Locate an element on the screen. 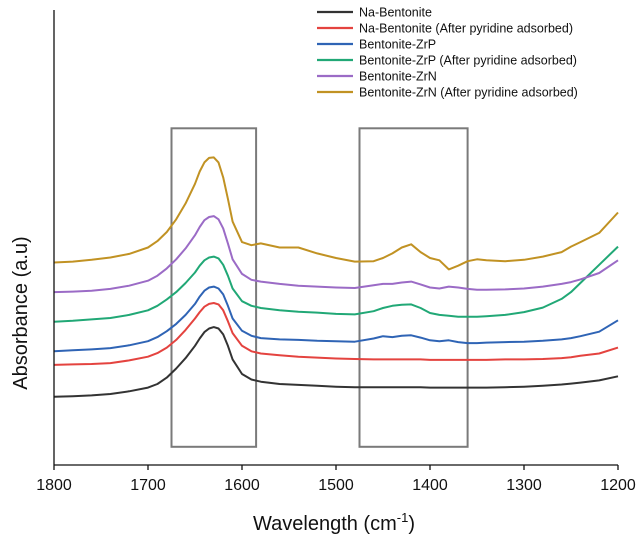 Image resolution: width=638 pixels, height=537 pixels. x-tick-label: 1700 is located at coordinates (148, 485).